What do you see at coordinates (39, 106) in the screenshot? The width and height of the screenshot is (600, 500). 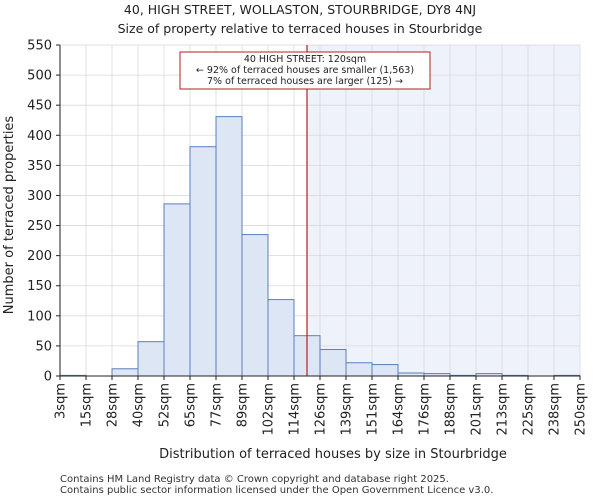 I see `y-tick-label: 450` at bounding box center [39, 106].